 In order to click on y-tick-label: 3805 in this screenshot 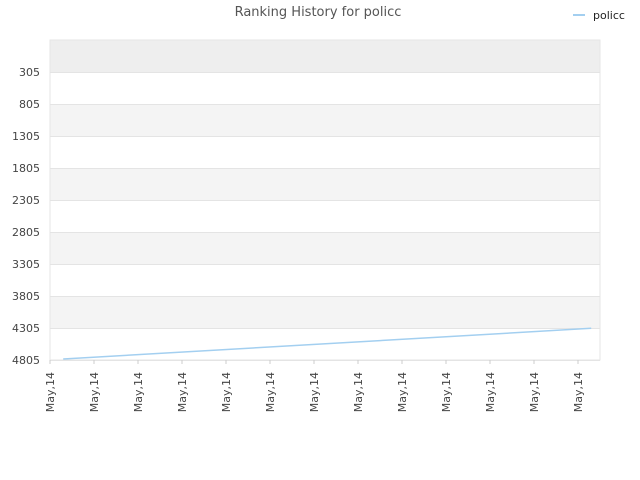, I will do `click(26, 296)`.